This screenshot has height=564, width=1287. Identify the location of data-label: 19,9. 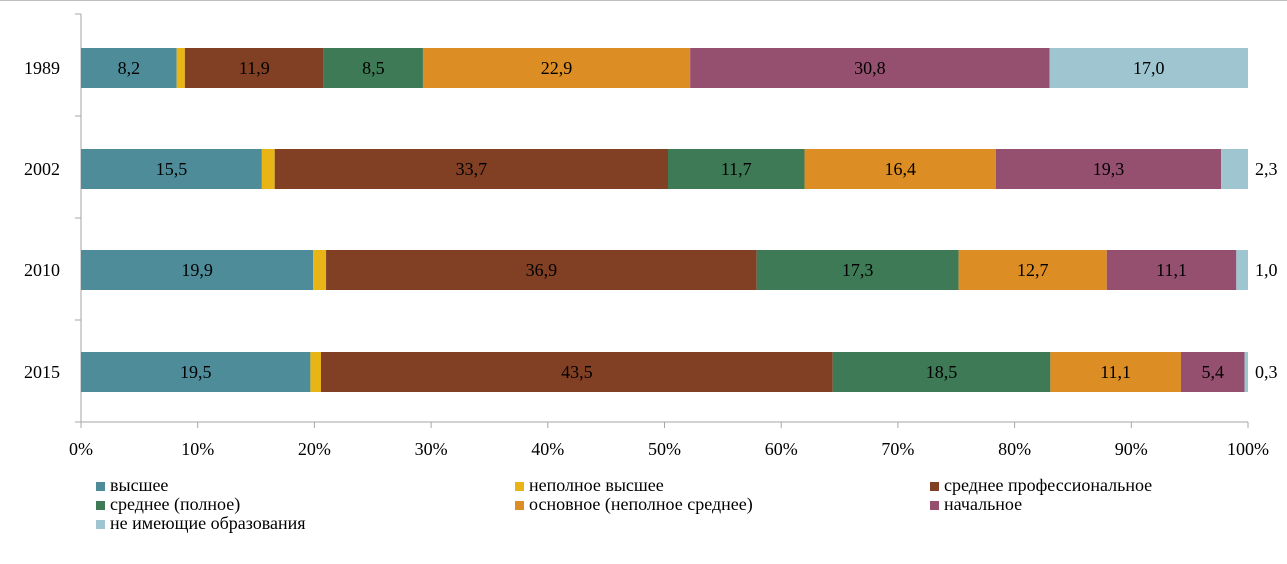
(197, 270).